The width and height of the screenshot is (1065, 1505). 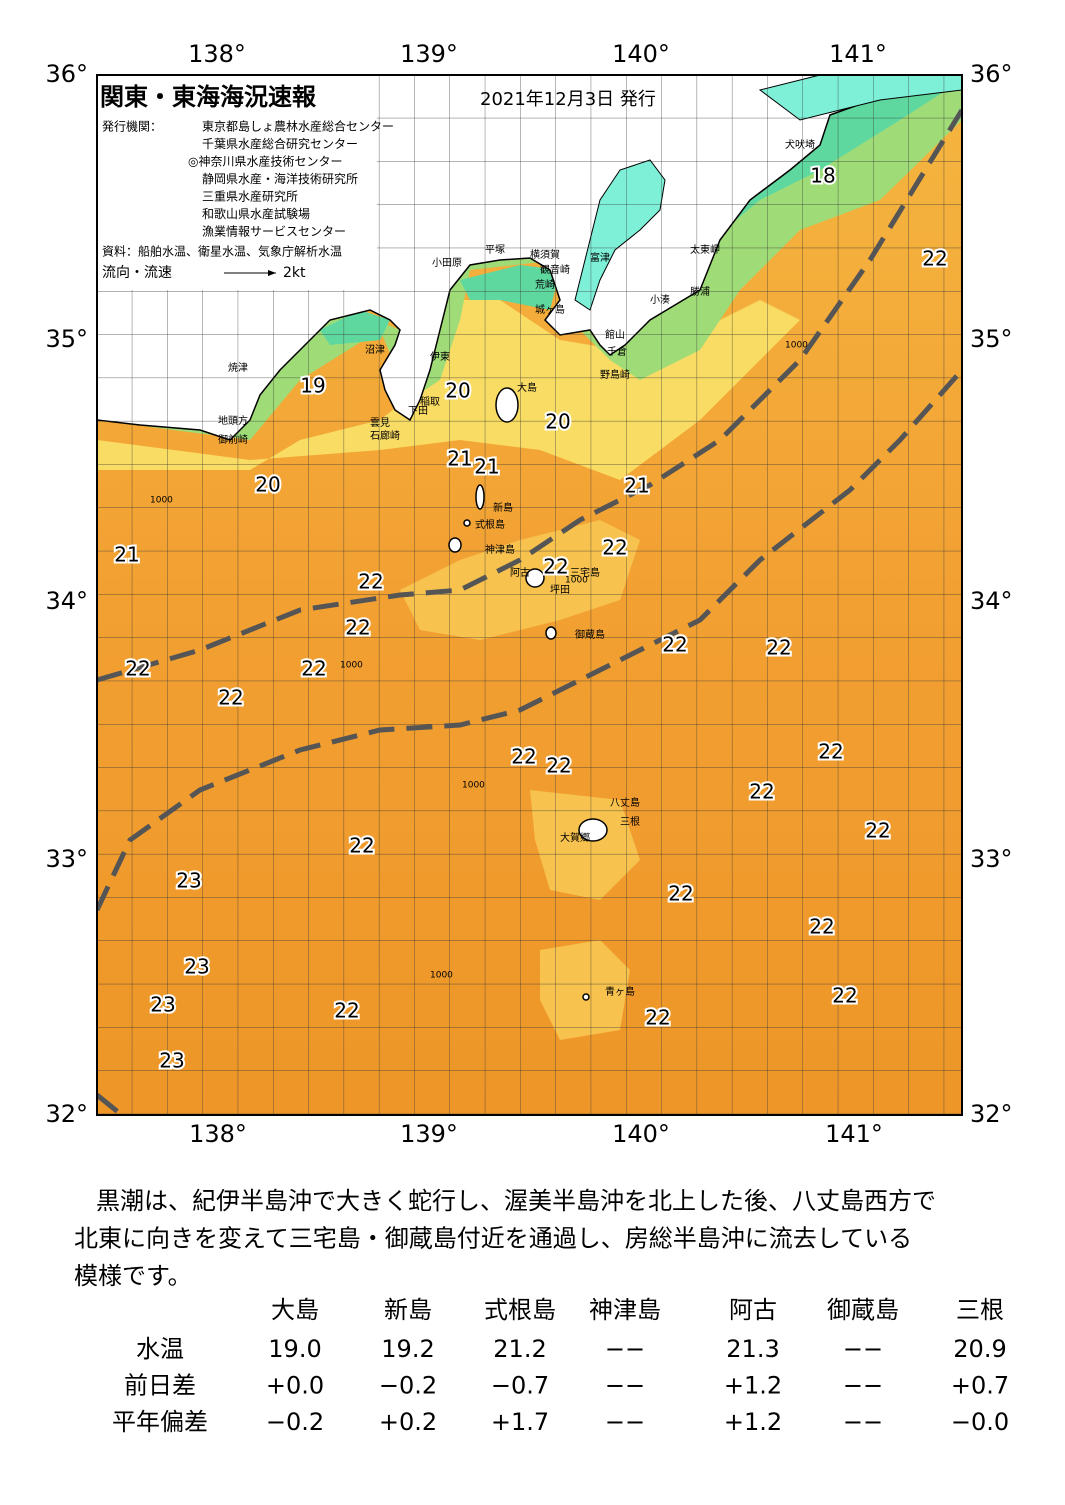 What do you see at coordinates (250, 196) in the screenshot?
I see `issuer: 三重県水産研究所` at bounding box center [250, 196].